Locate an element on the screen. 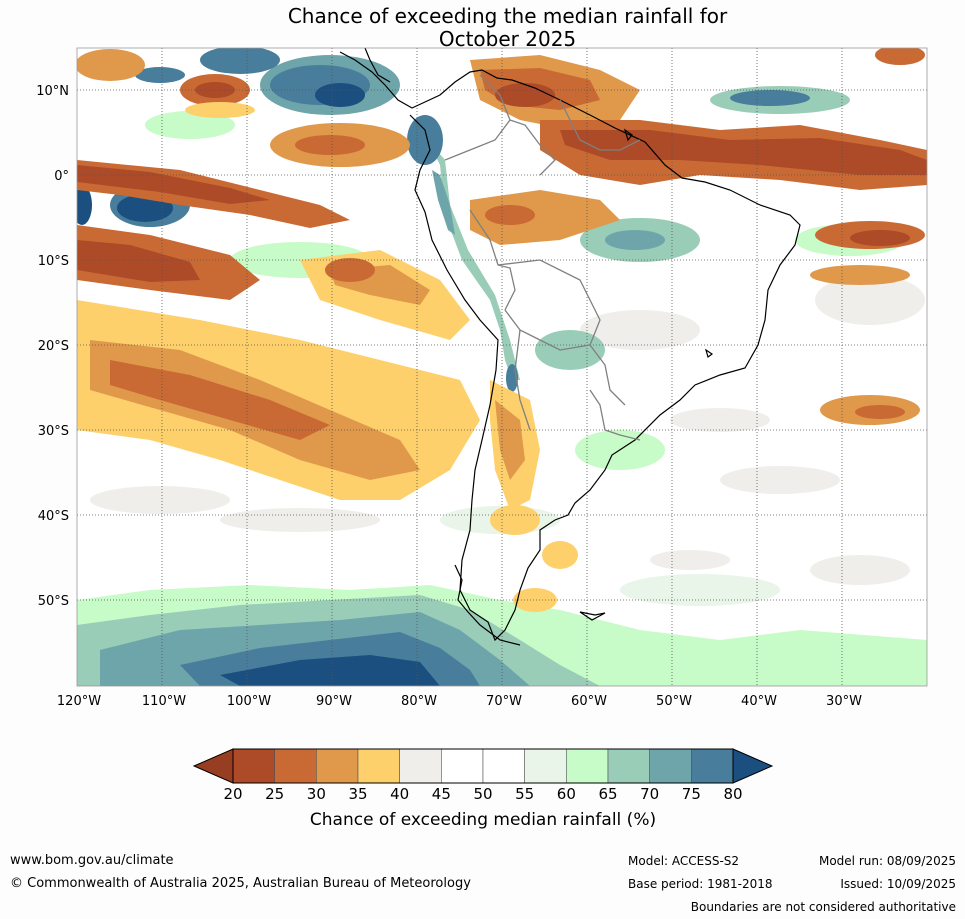 Image resolution: width=965 pixels, height=919 pixels. lat-label-10n: 10°N is located at coordinates (52, 91).